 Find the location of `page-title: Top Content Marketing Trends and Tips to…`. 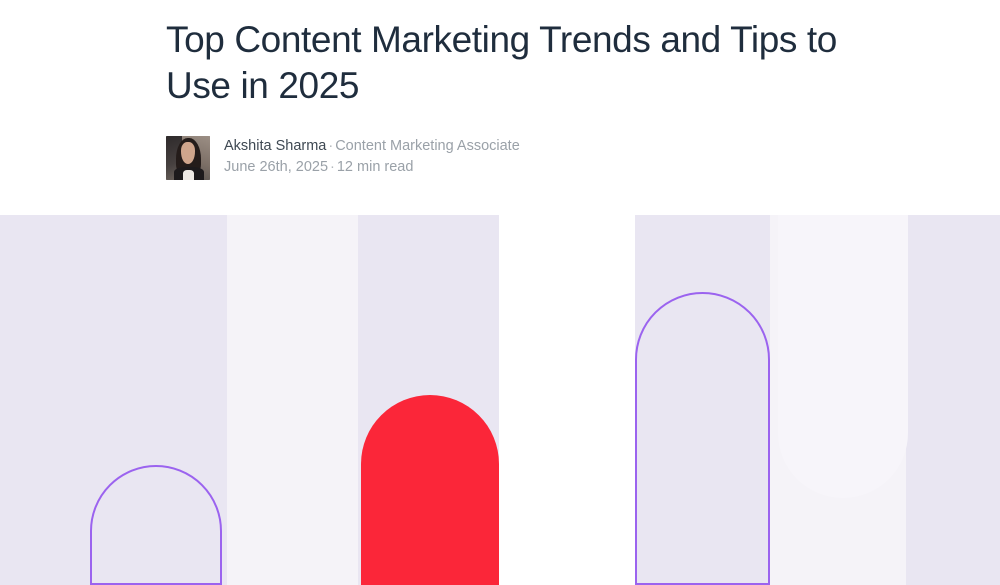

page-title: Top Content Marketing Trends and Tips to… is located at coordinates (501, 62).